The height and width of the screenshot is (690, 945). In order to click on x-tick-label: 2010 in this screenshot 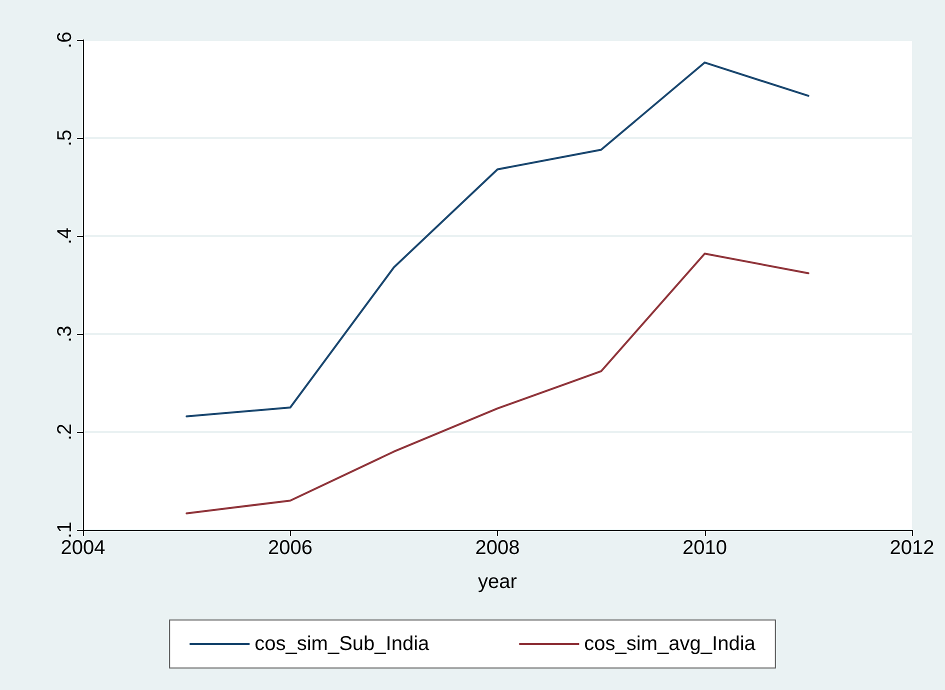, I will do `click(704, 548)`.